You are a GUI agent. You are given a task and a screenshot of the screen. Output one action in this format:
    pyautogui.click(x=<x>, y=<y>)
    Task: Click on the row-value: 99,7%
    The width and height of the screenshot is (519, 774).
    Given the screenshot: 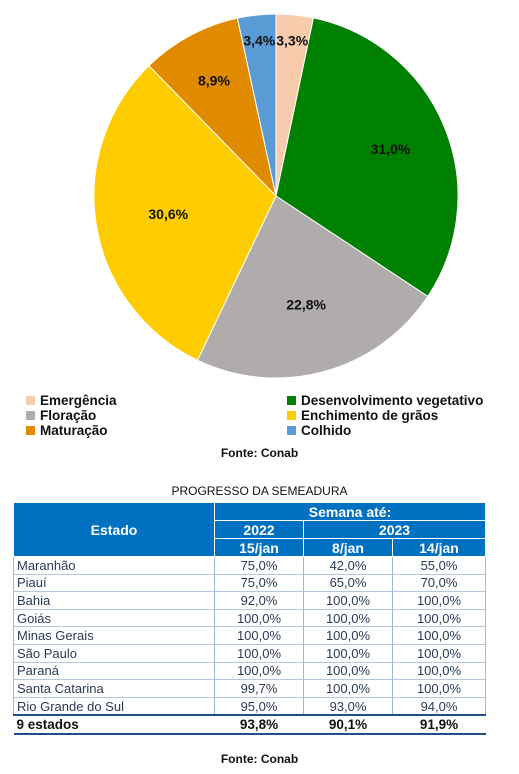 What is the action you would take?
    pyautogui.click(x=259, y=688)
    